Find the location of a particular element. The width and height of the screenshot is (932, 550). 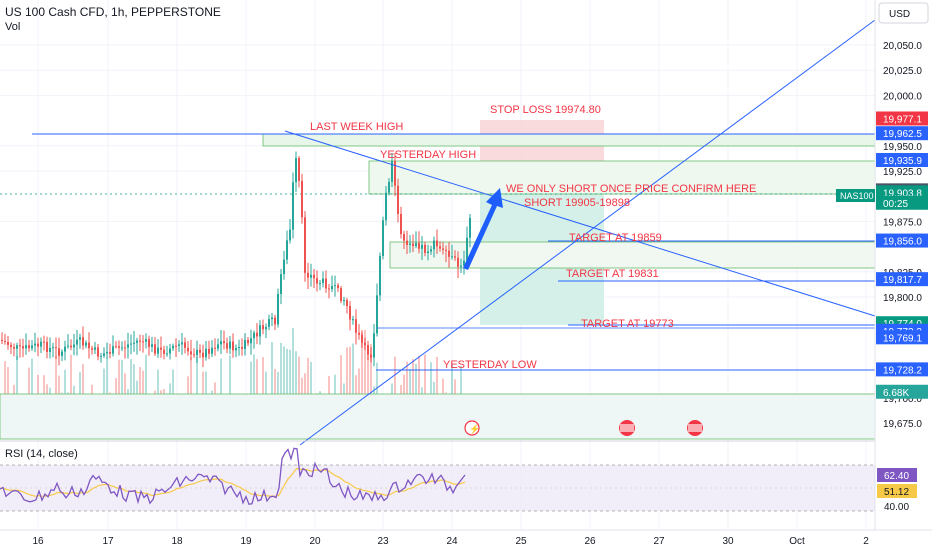

time-label: 24 is located at coordinates (452, 541).